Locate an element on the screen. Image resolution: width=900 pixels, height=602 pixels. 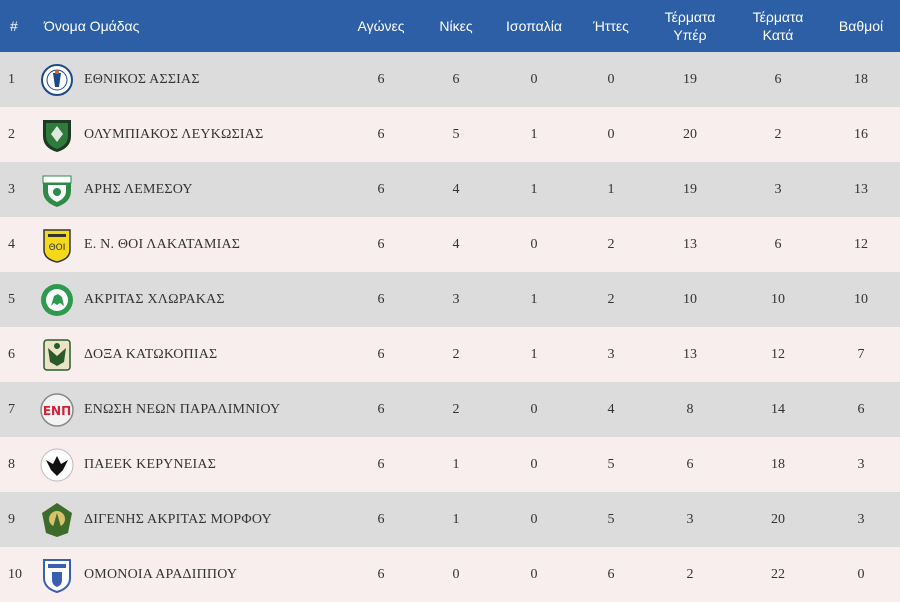
goals-against-cell: 6 is located at coordinates (778, 79).